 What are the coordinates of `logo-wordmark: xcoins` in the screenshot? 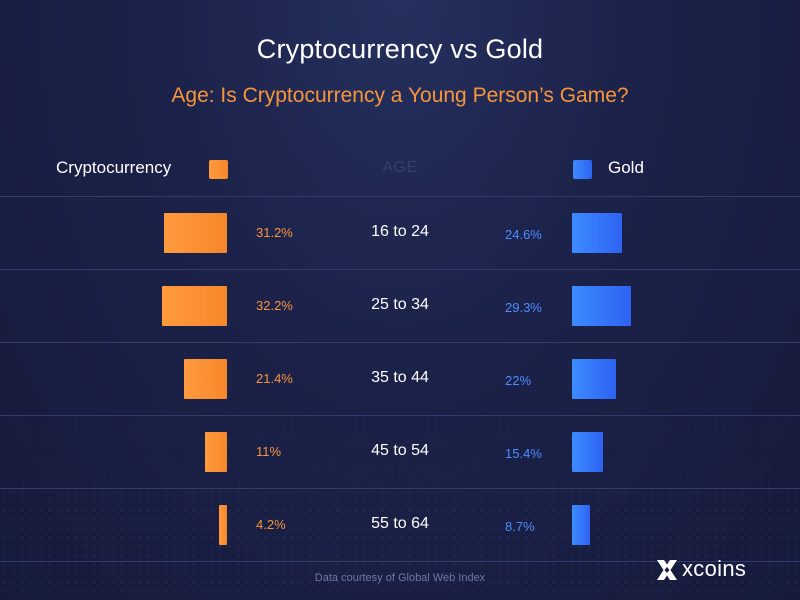 It's located at (714, 568).